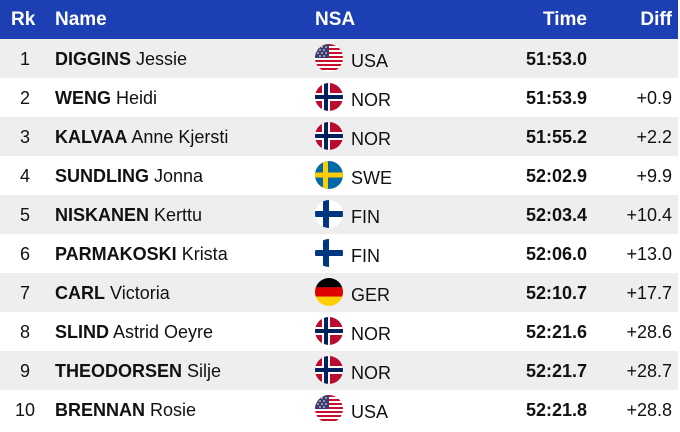 The height and width of the screenshot is (432, 680). I want to click on table-row: 3 KALVAA Anne Kjersti NOR 51:55.2 +2.2, so click(339, 136).